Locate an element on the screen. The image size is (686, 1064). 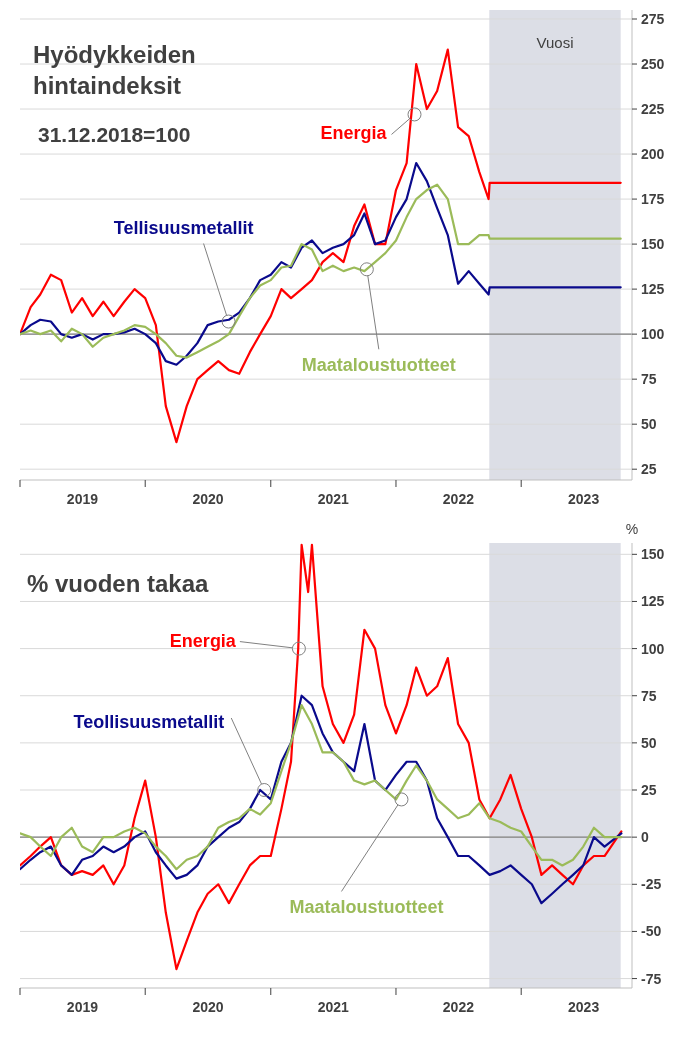
annotation: Teollisuusmetallit is located at coordinates (149, 722).